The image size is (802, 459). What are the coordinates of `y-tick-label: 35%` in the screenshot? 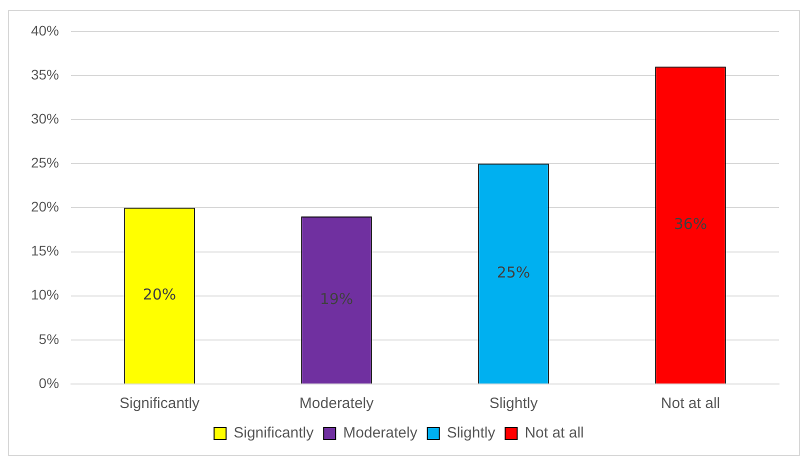 It's located at (45, 74).